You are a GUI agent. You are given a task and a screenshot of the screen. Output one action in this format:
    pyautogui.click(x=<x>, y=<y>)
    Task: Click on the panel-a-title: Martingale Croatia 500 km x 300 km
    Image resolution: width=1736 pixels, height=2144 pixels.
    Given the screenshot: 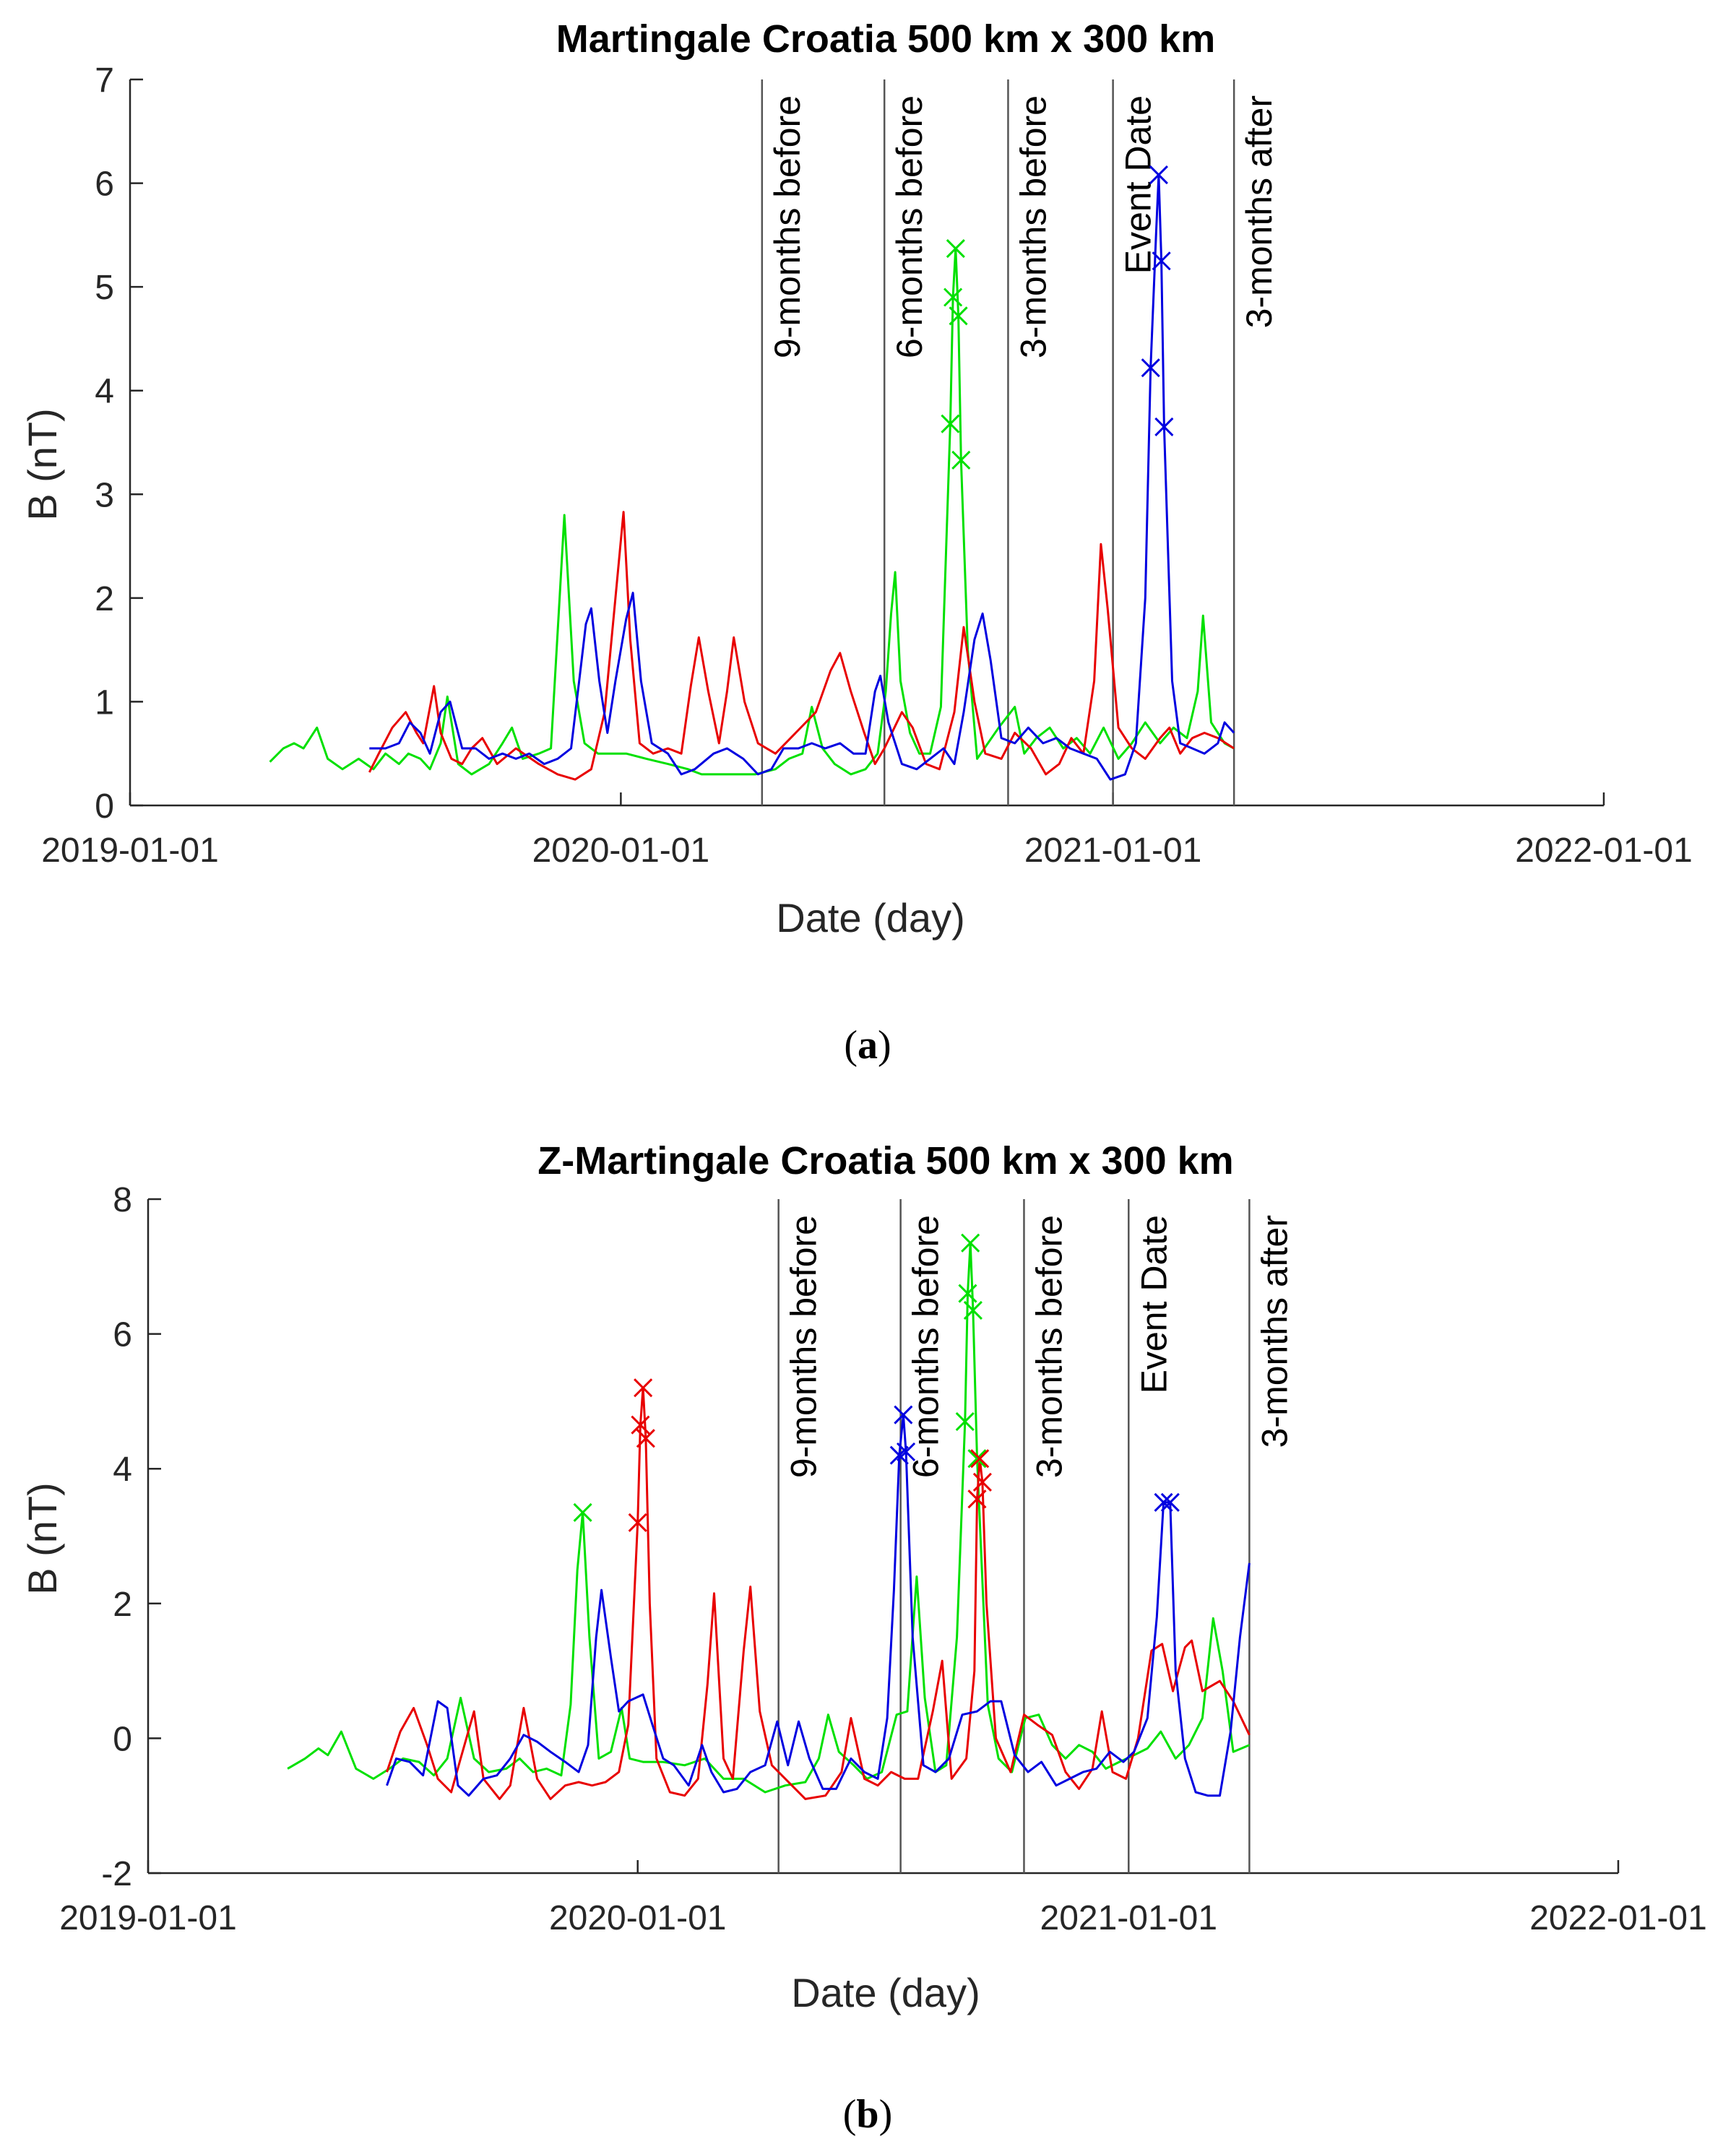 What is the action you would take?
    pyautogui.click(x=885, y=39)
    